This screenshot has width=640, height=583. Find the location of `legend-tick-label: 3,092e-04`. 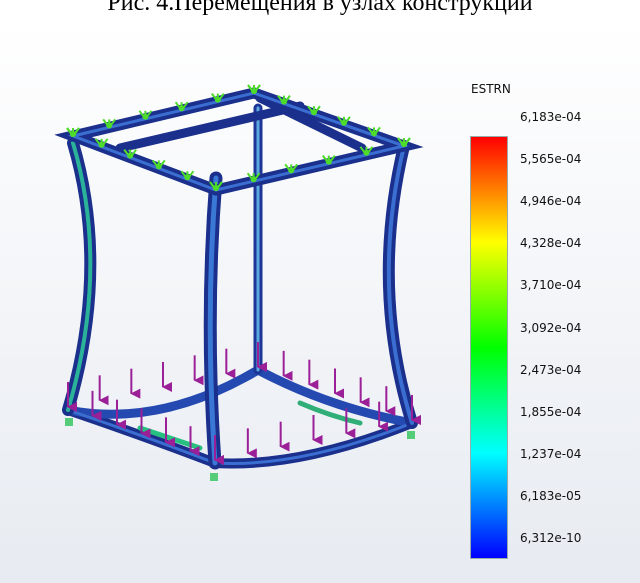

legend-tick-label: 3,092e-04 is located at coordinates (551, 327).